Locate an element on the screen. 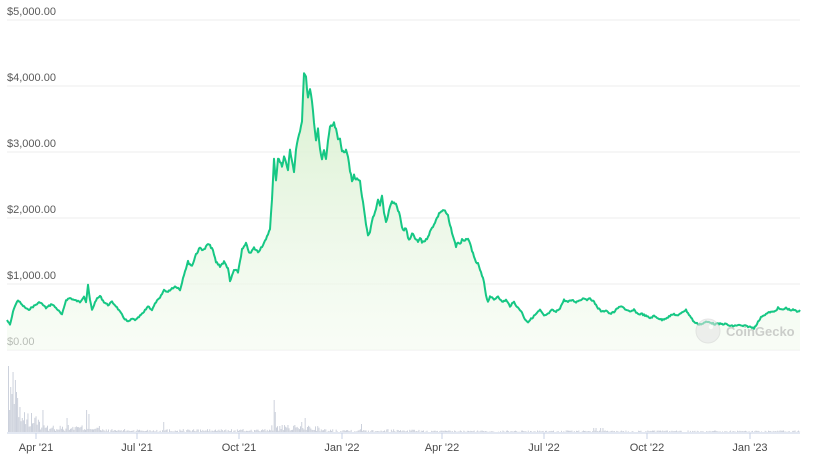 The image size is (822, 462). volume-bars is located at coordinates (404, 399).